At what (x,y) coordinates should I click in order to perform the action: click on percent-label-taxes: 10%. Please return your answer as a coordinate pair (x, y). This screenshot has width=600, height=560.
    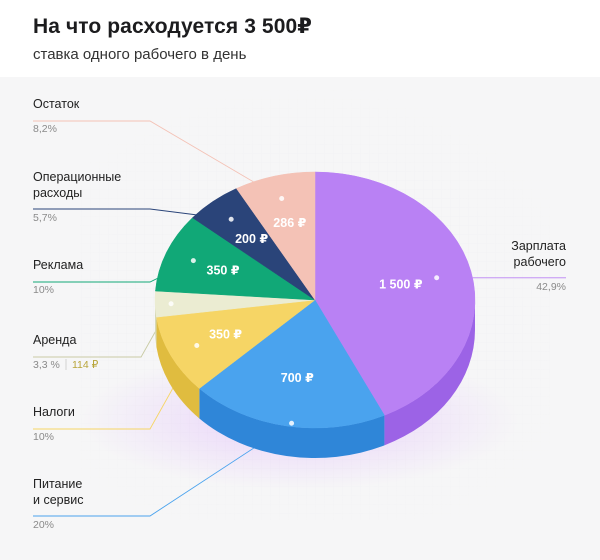
    Looking at the image, I should click on (43, 437).